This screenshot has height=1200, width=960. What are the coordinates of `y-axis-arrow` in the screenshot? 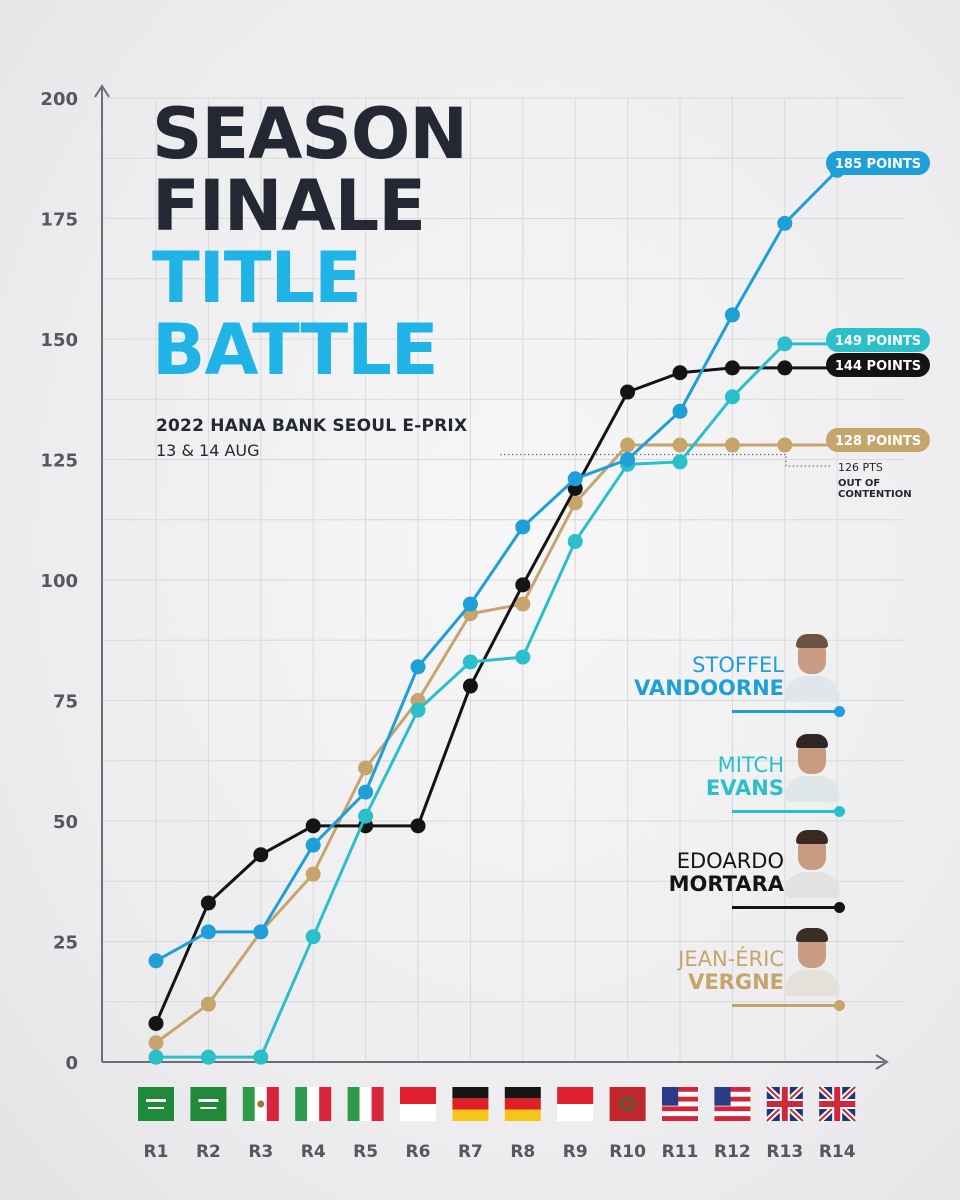 It's located at (102, 91).